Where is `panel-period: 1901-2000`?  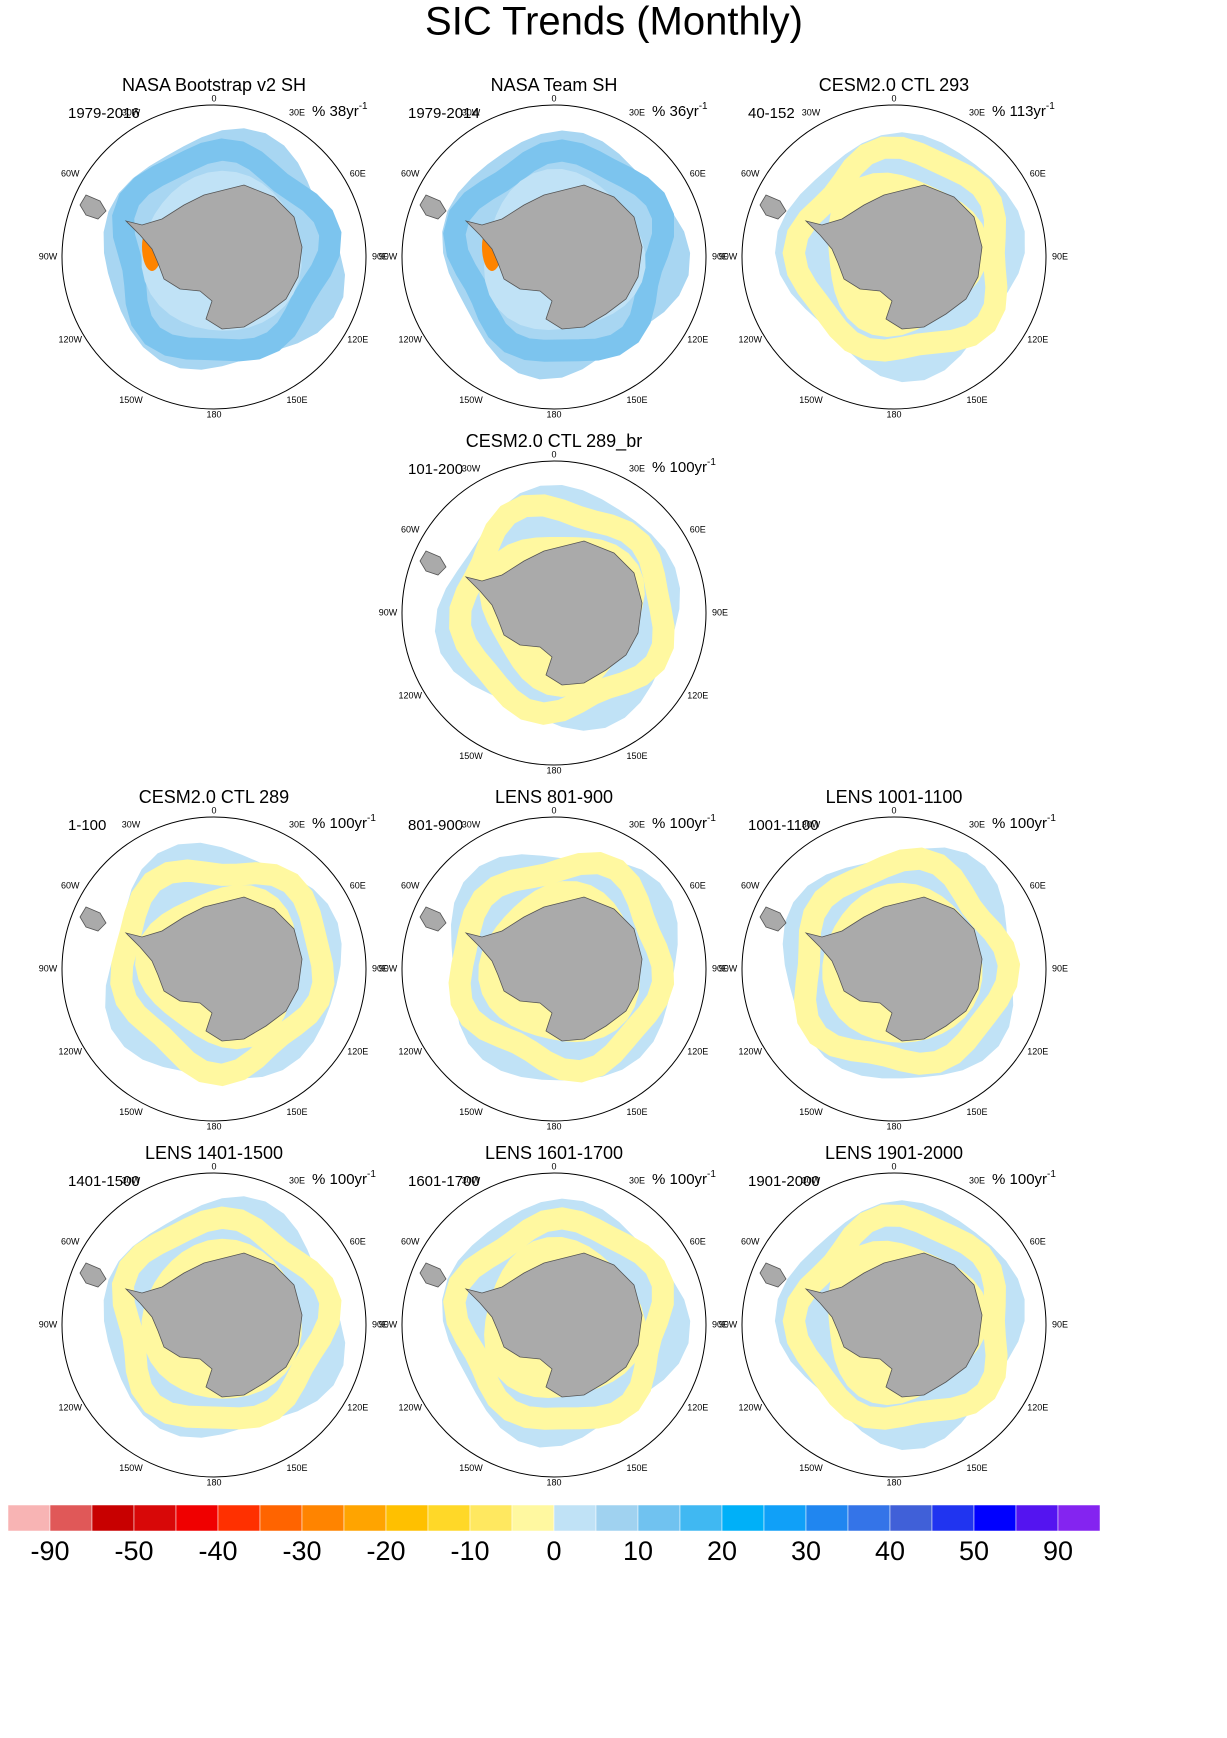
panel-period: 1901-2000 is located at coordinates (784, 1181).